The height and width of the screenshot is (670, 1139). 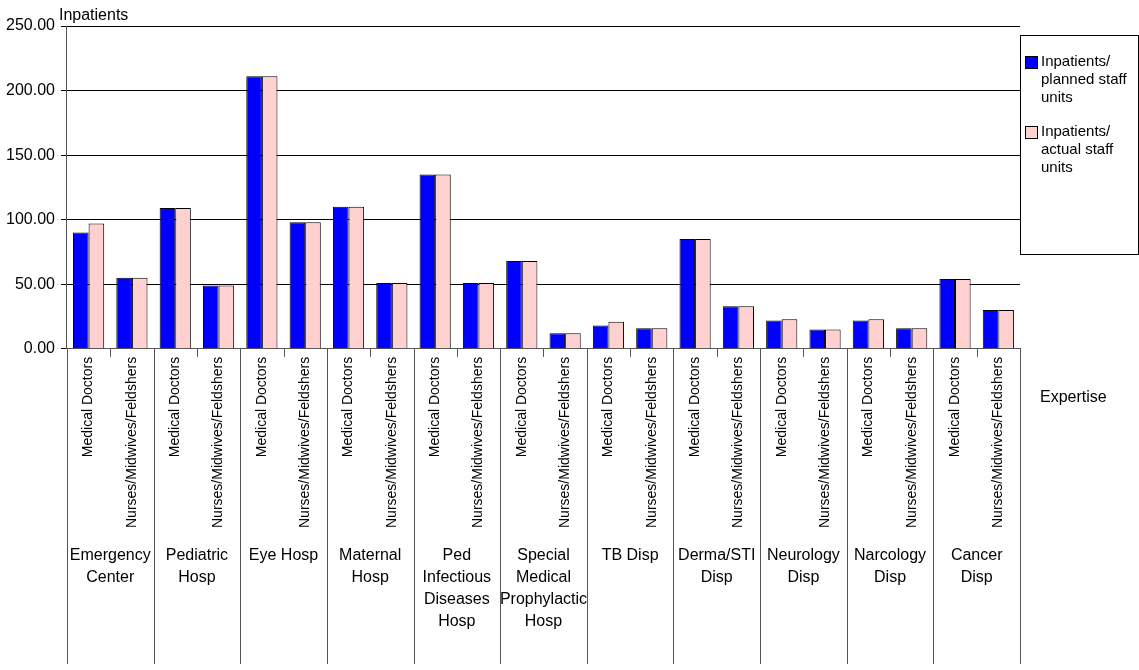 What do you see at coordinates (31, 89) in the screenshot?
I see `y-tick-label: 200.00` at bounding box center [31, 89].